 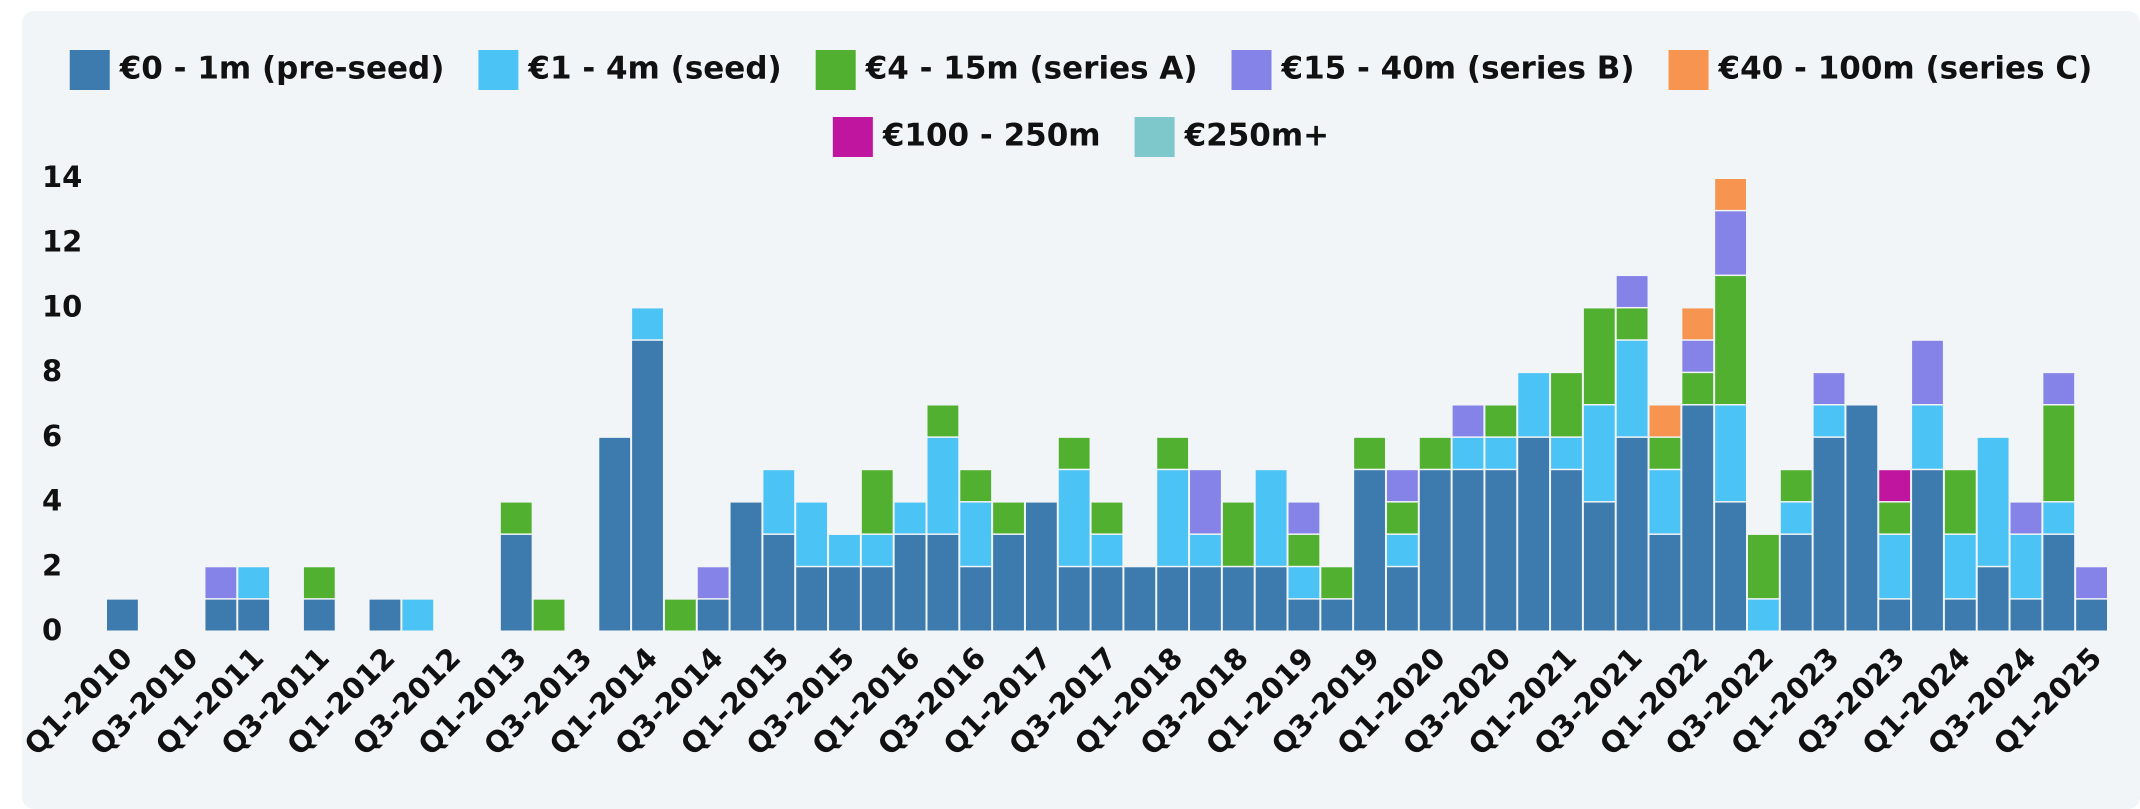 What do you see at coordinates (630, 70) in the screenshot?
I see `legend-item: €1 - 4m (seed)` at bounding box center [630, 70].